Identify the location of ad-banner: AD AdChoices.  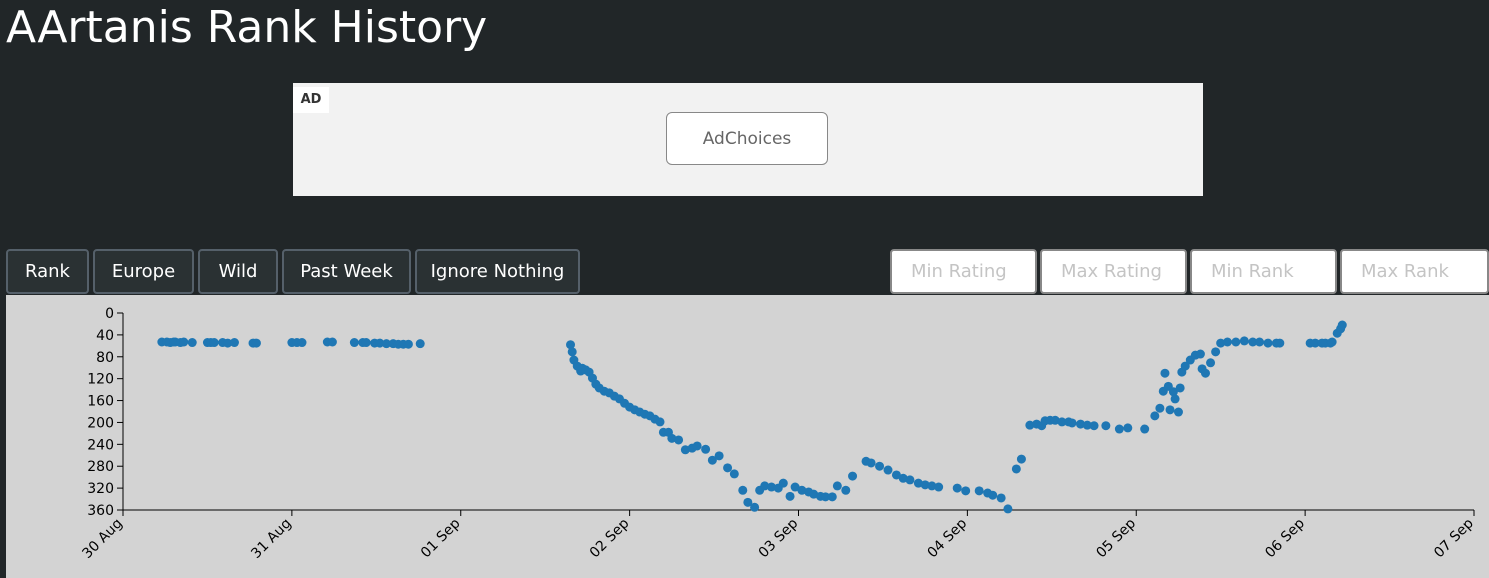
(748, 139).